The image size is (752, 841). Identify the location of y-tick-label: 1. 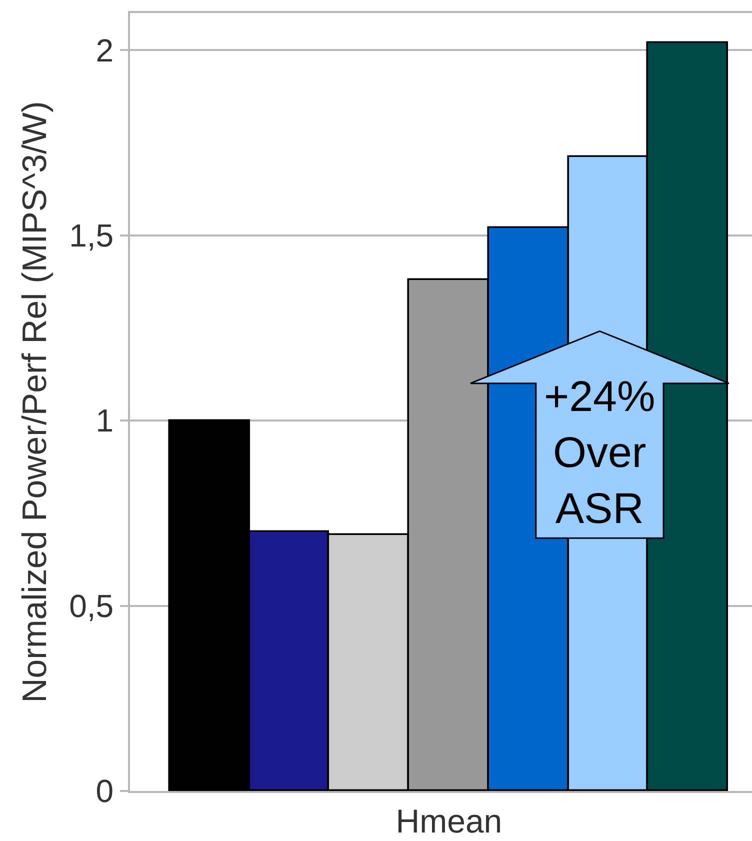
(105, 420).